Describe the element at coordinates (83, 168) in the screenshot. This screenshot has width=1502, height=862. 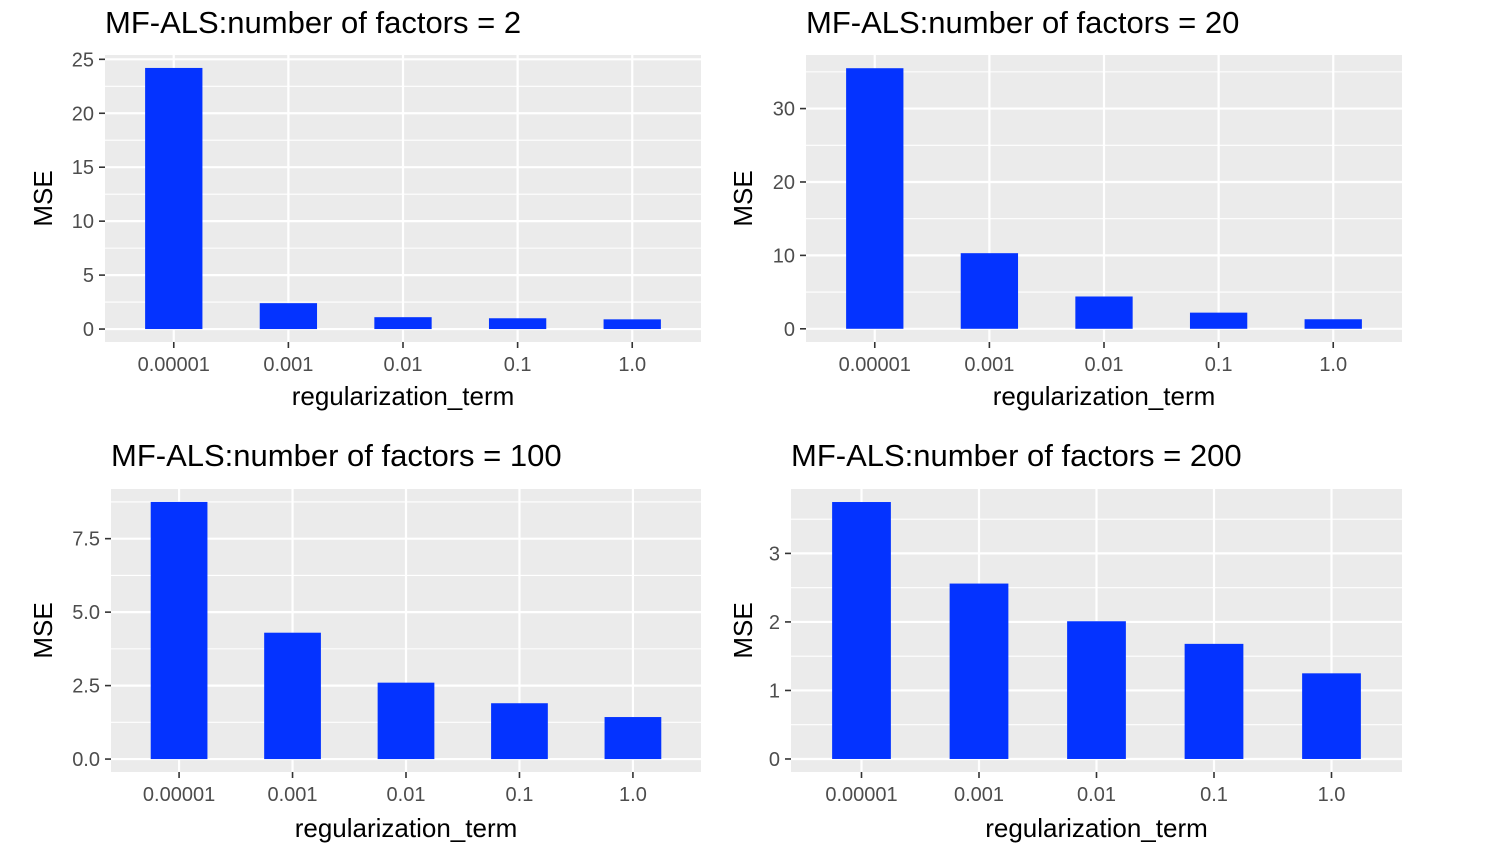
I see `y-tick-label: 15` at that location.